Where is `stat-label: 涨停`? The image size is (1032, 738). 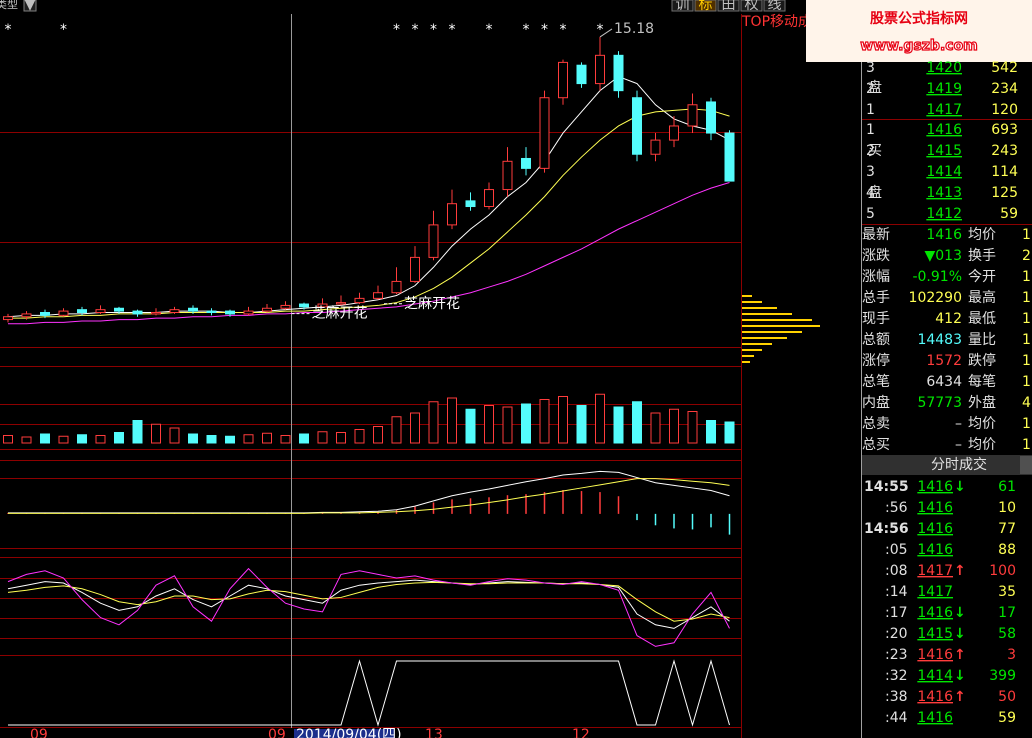 stat-label: 涨停 is located at coordinates (876, 360).